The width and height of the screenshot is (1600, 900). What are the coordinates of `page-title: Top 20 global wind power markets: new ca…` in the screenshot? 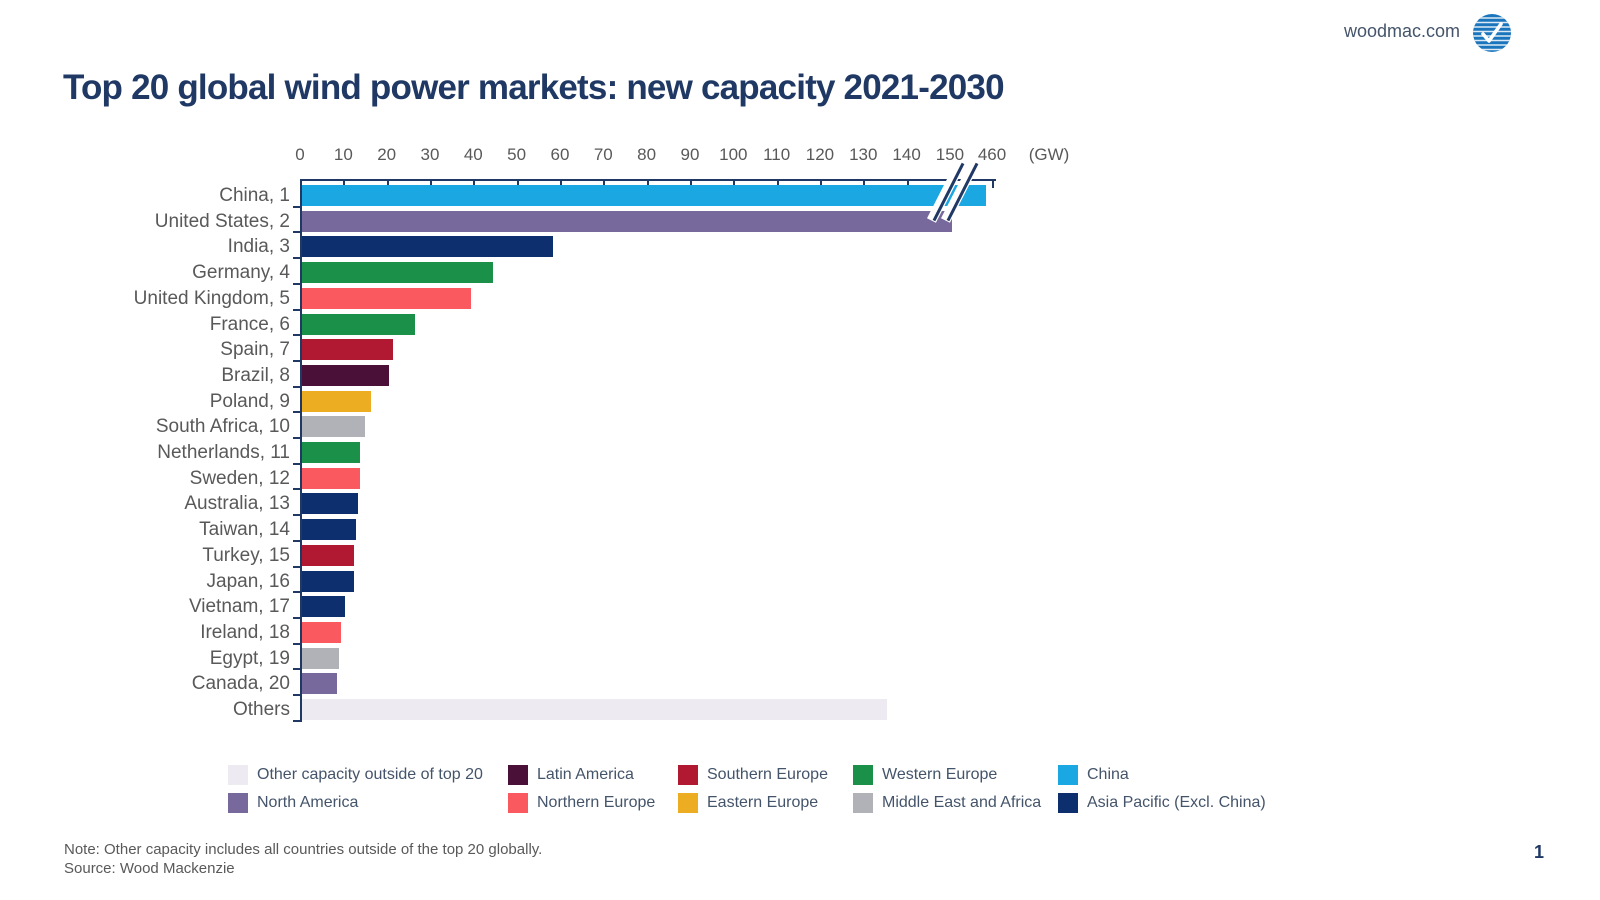 It's located at (534, 87).